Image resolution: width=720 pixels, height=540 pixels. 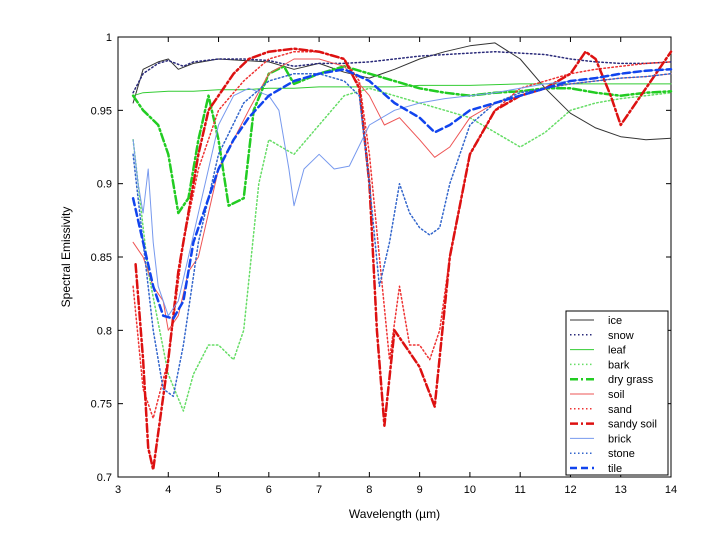 What do you see at coordinates (615, 321) in the screenshot?
I see `legend-label-ice: ice` at bounding box center [615, 321].